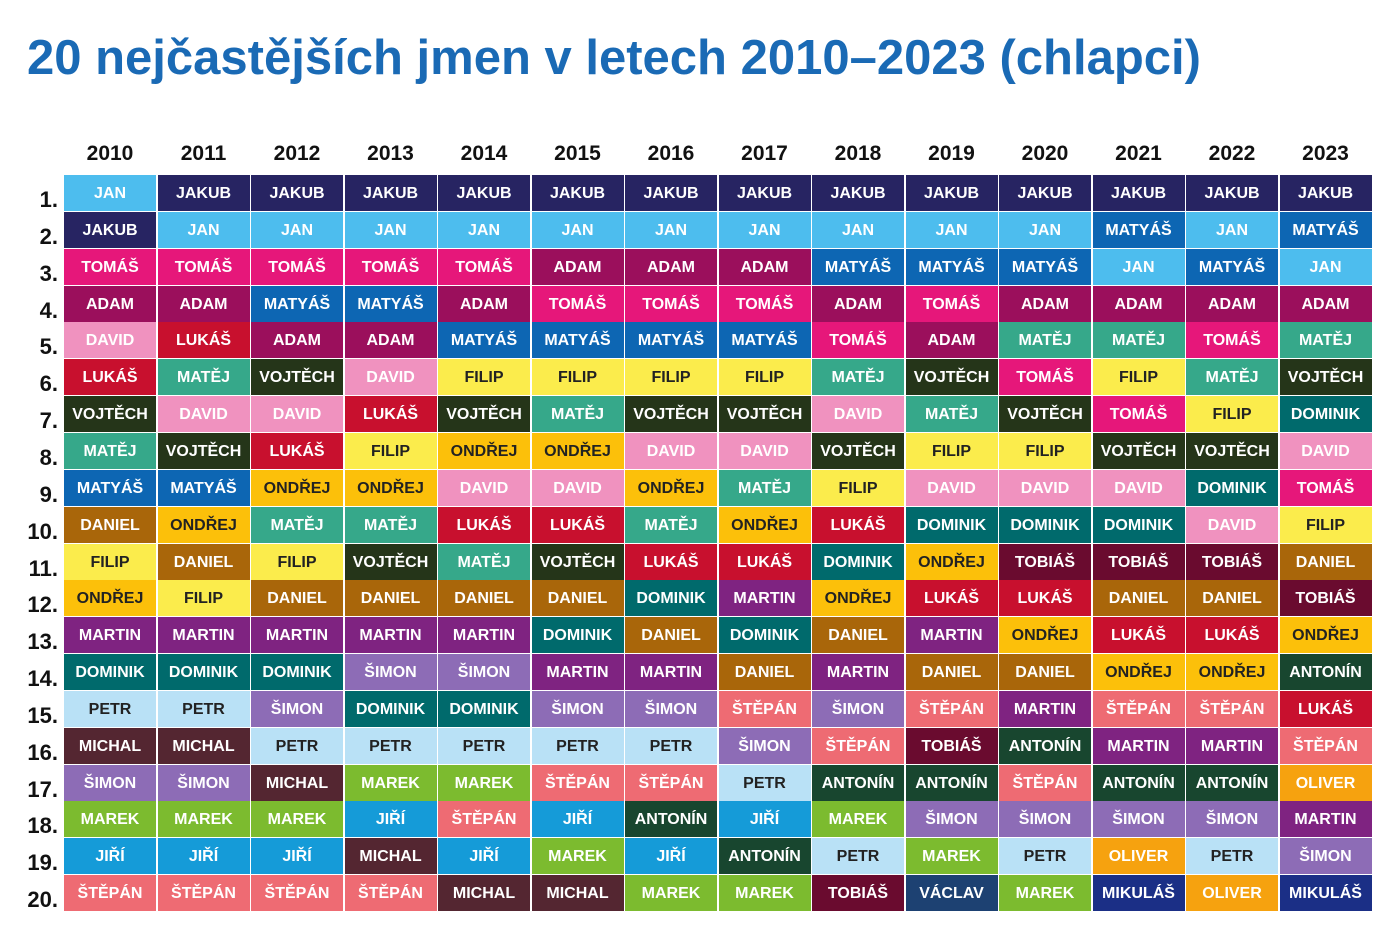 The image size is (1400, 928). I want to click on name-cell-2019-12: LUKÁŠ, so click(952, 599).